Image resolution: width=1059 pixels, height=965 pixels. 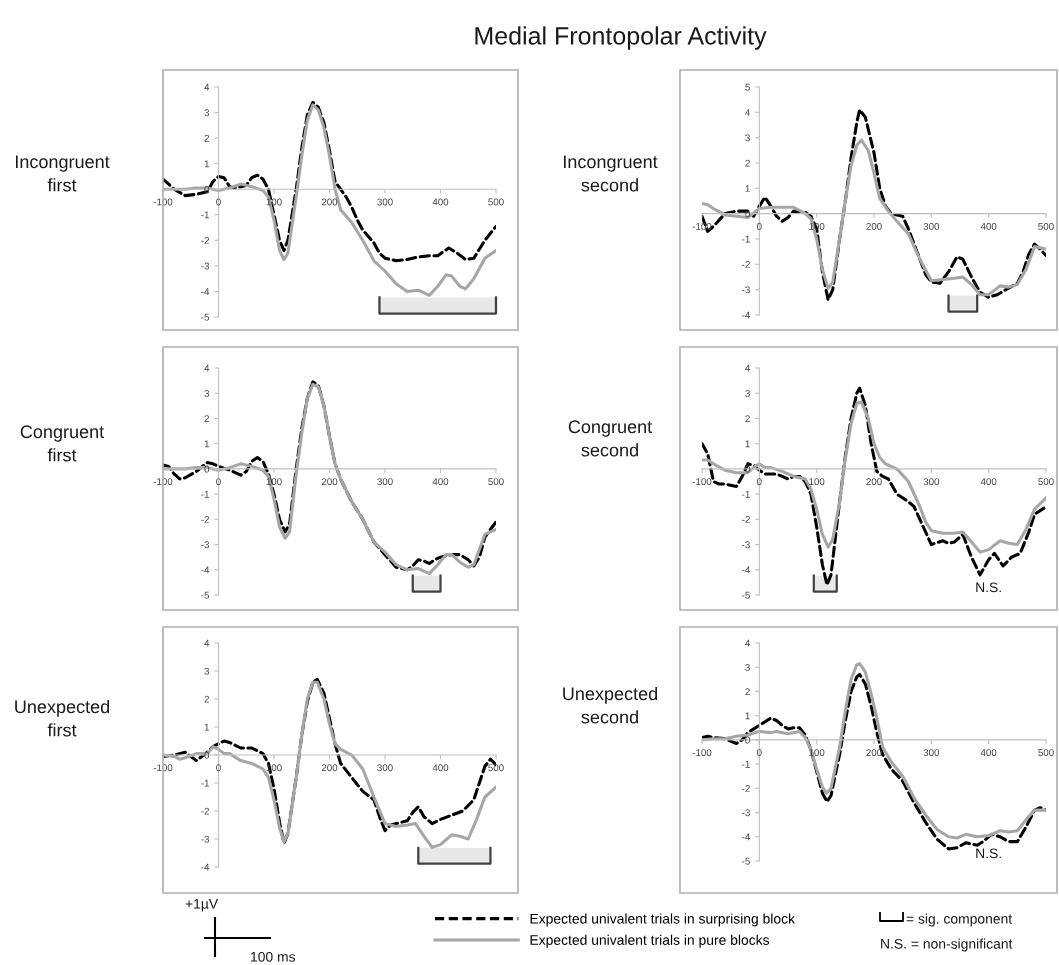 What do you see at coordinates (610, 705) in the screenshot?
I see `text: Unexpected second` at bounding box center [610, 705].